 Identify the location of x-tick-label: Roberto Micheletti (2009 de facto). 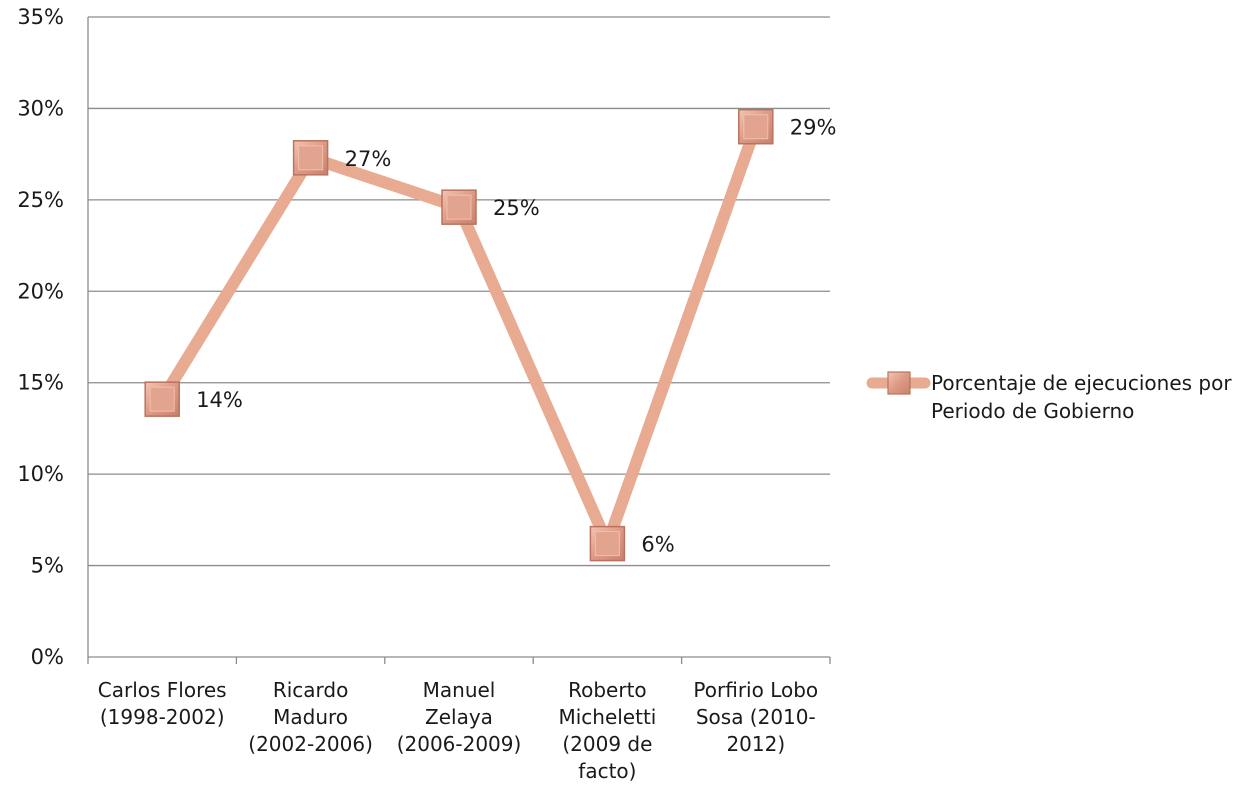
(607, 730).